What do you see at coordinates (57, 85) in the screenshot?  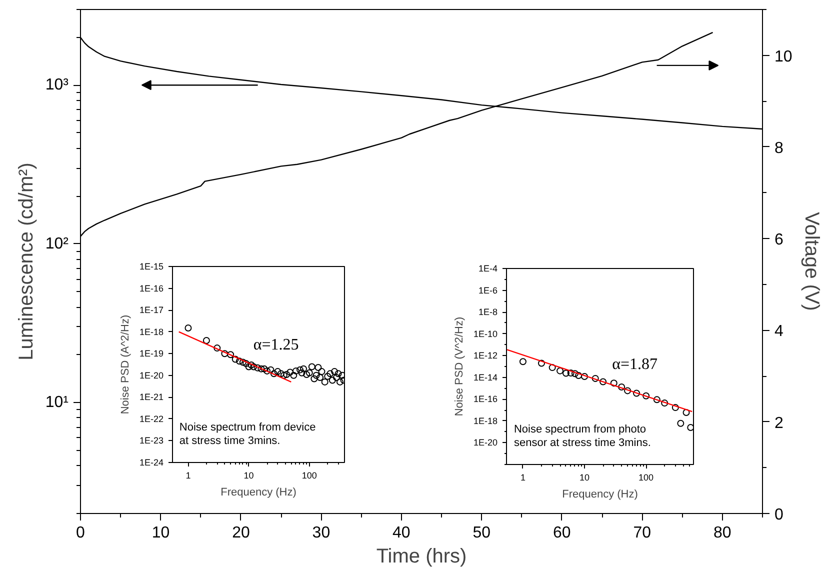 I see `y-tick-label: 10³` at bounding box center [57, 85].